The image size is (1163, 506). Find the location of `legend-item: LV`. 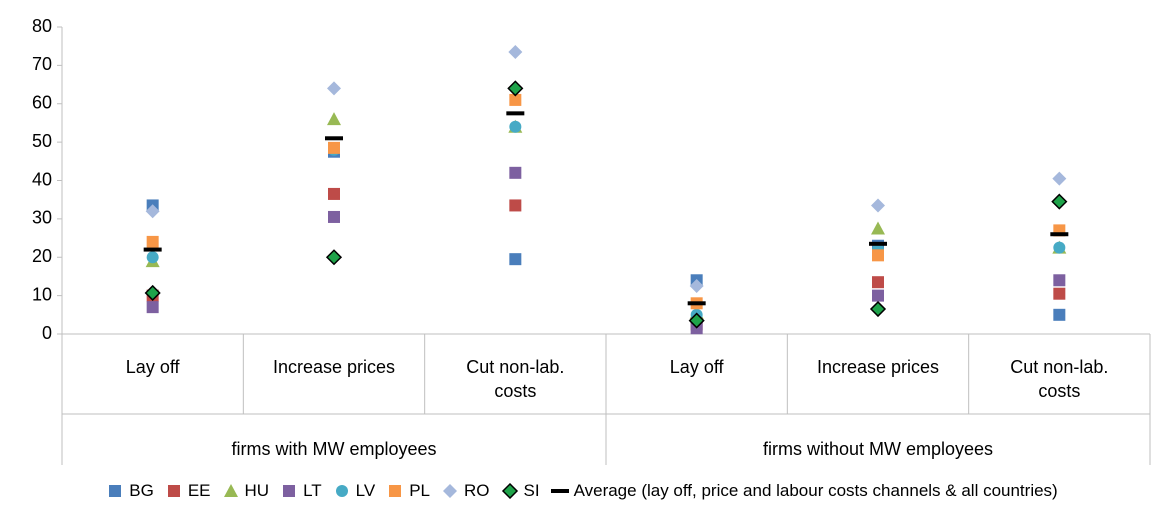

legend-item: LV is located at coordinates (354, 491).